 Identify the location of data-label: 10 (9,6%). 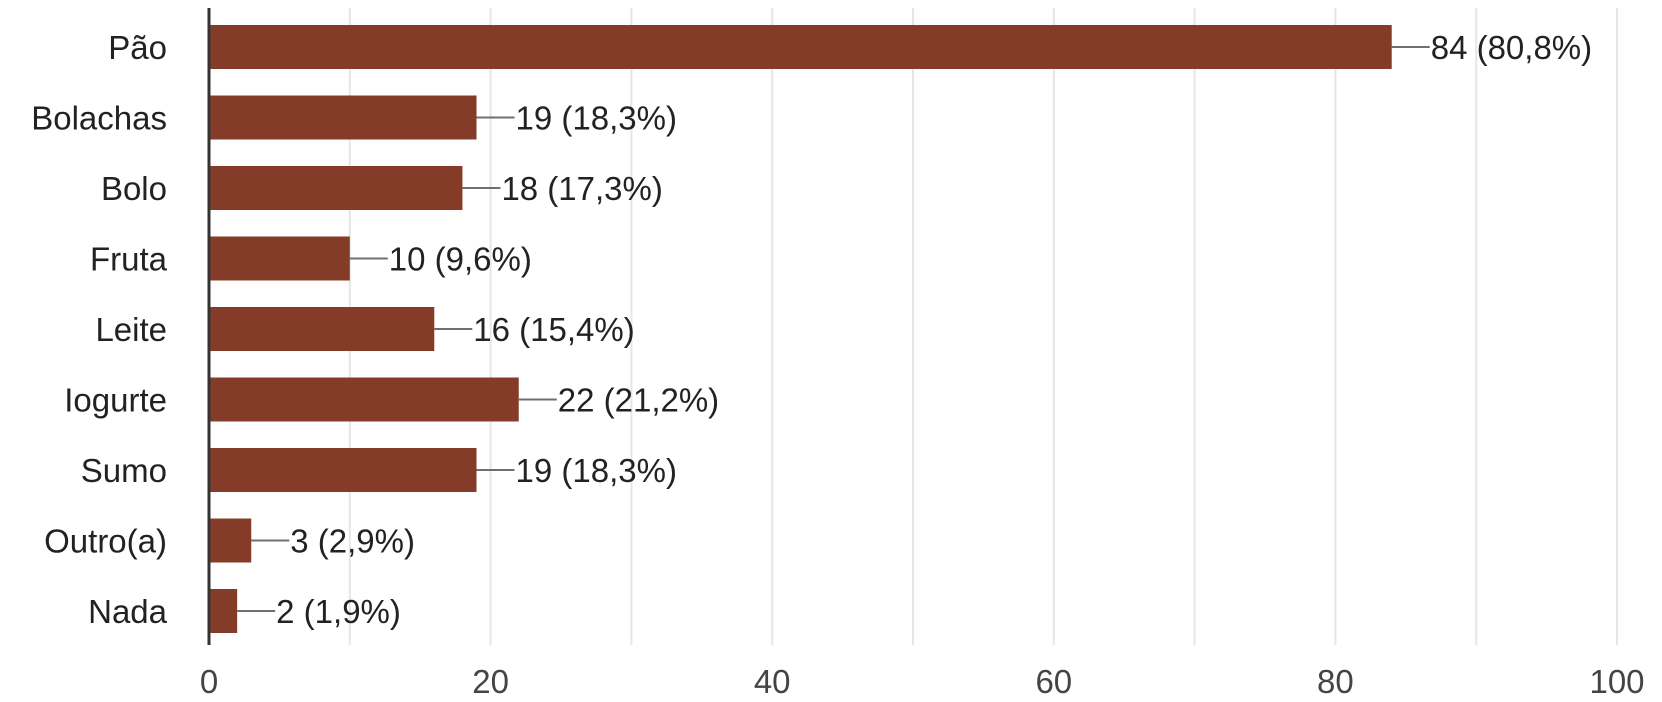
(460, 259).